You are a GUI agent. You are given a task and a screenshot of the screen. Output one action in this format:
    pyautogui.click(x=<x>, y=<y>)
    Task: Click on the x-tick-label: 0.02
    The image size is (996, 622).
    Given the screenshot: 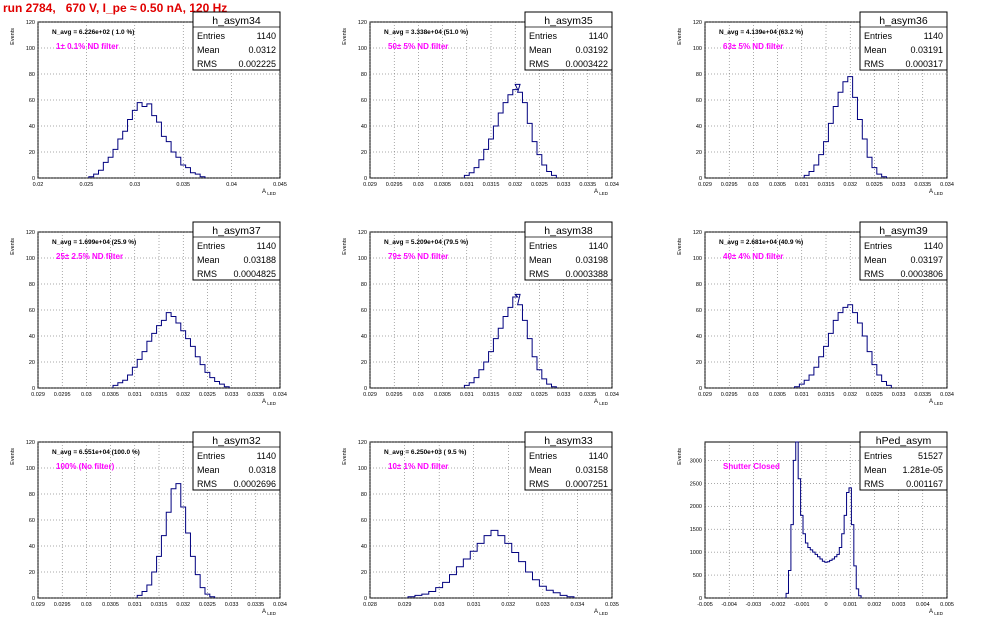 What is the action you would take?
    pyautogui.click(x=38, y=185)
    